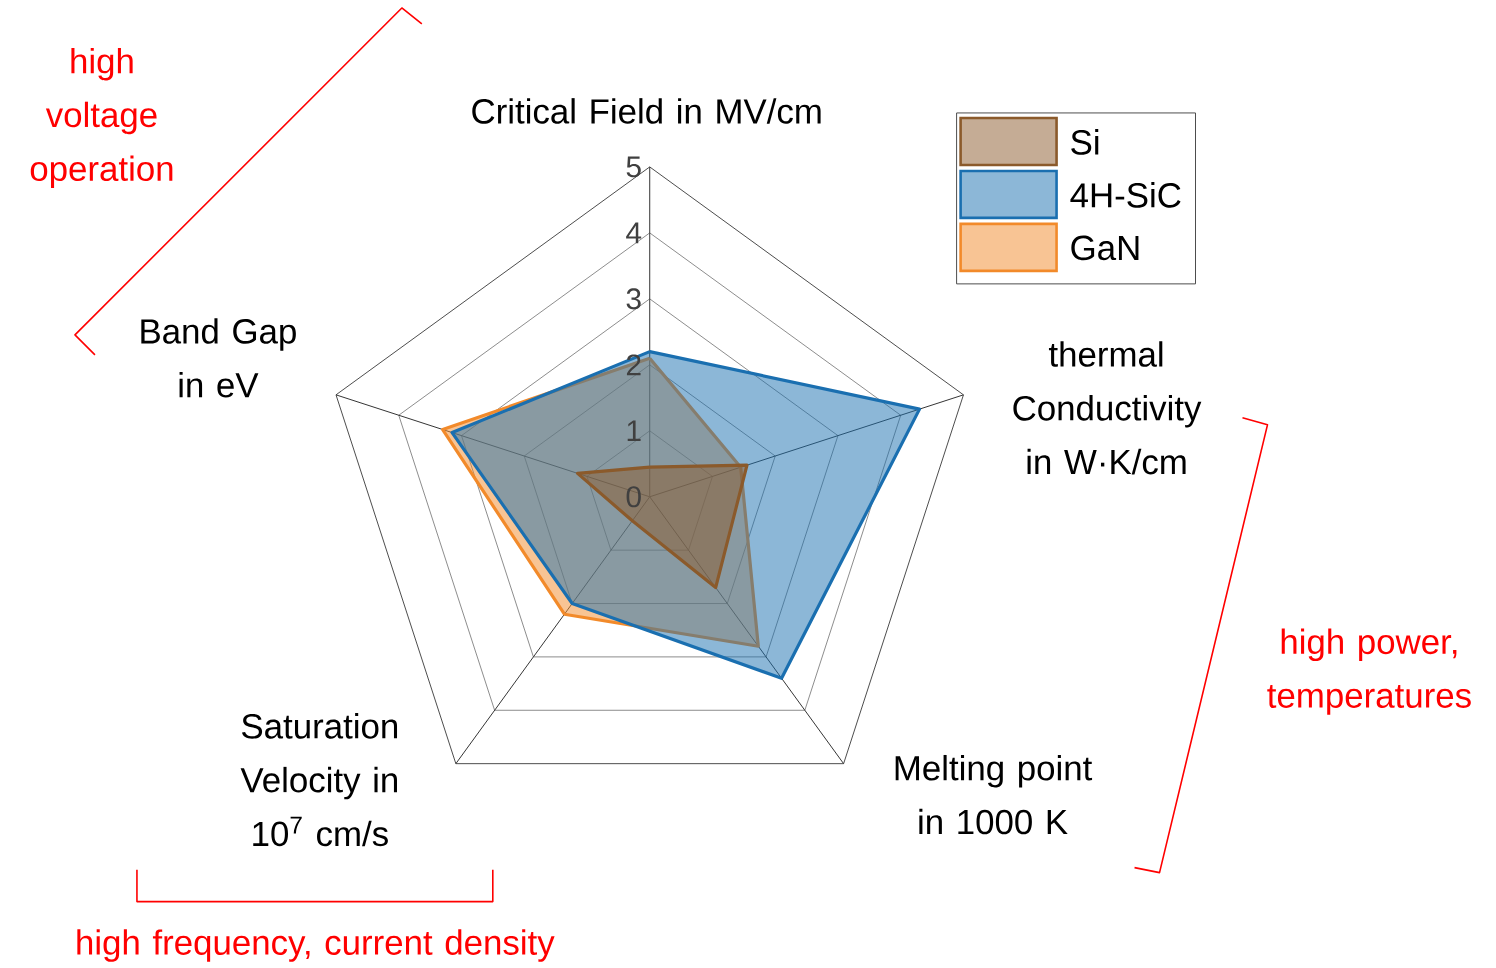 This screenshot has height=968, width=1496. I want to click on spoke-label: Melting point in 1000 K, so click(994, 794).